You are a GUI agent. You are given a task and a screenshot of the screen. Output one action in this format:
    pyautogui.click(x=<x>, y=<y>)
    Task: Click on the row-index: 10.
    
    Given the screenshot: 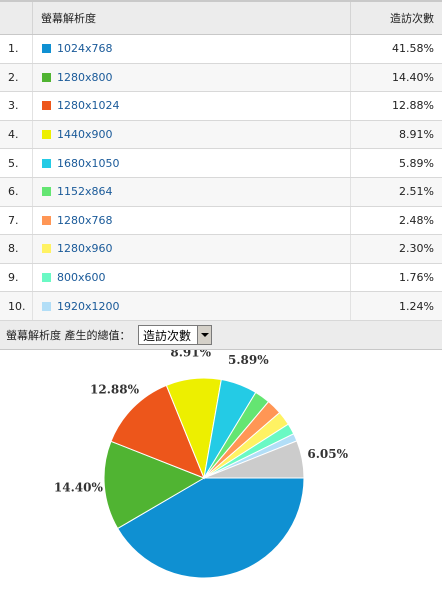 What is the action you would take?
    pyautogui.click(x=16, y=306)
    